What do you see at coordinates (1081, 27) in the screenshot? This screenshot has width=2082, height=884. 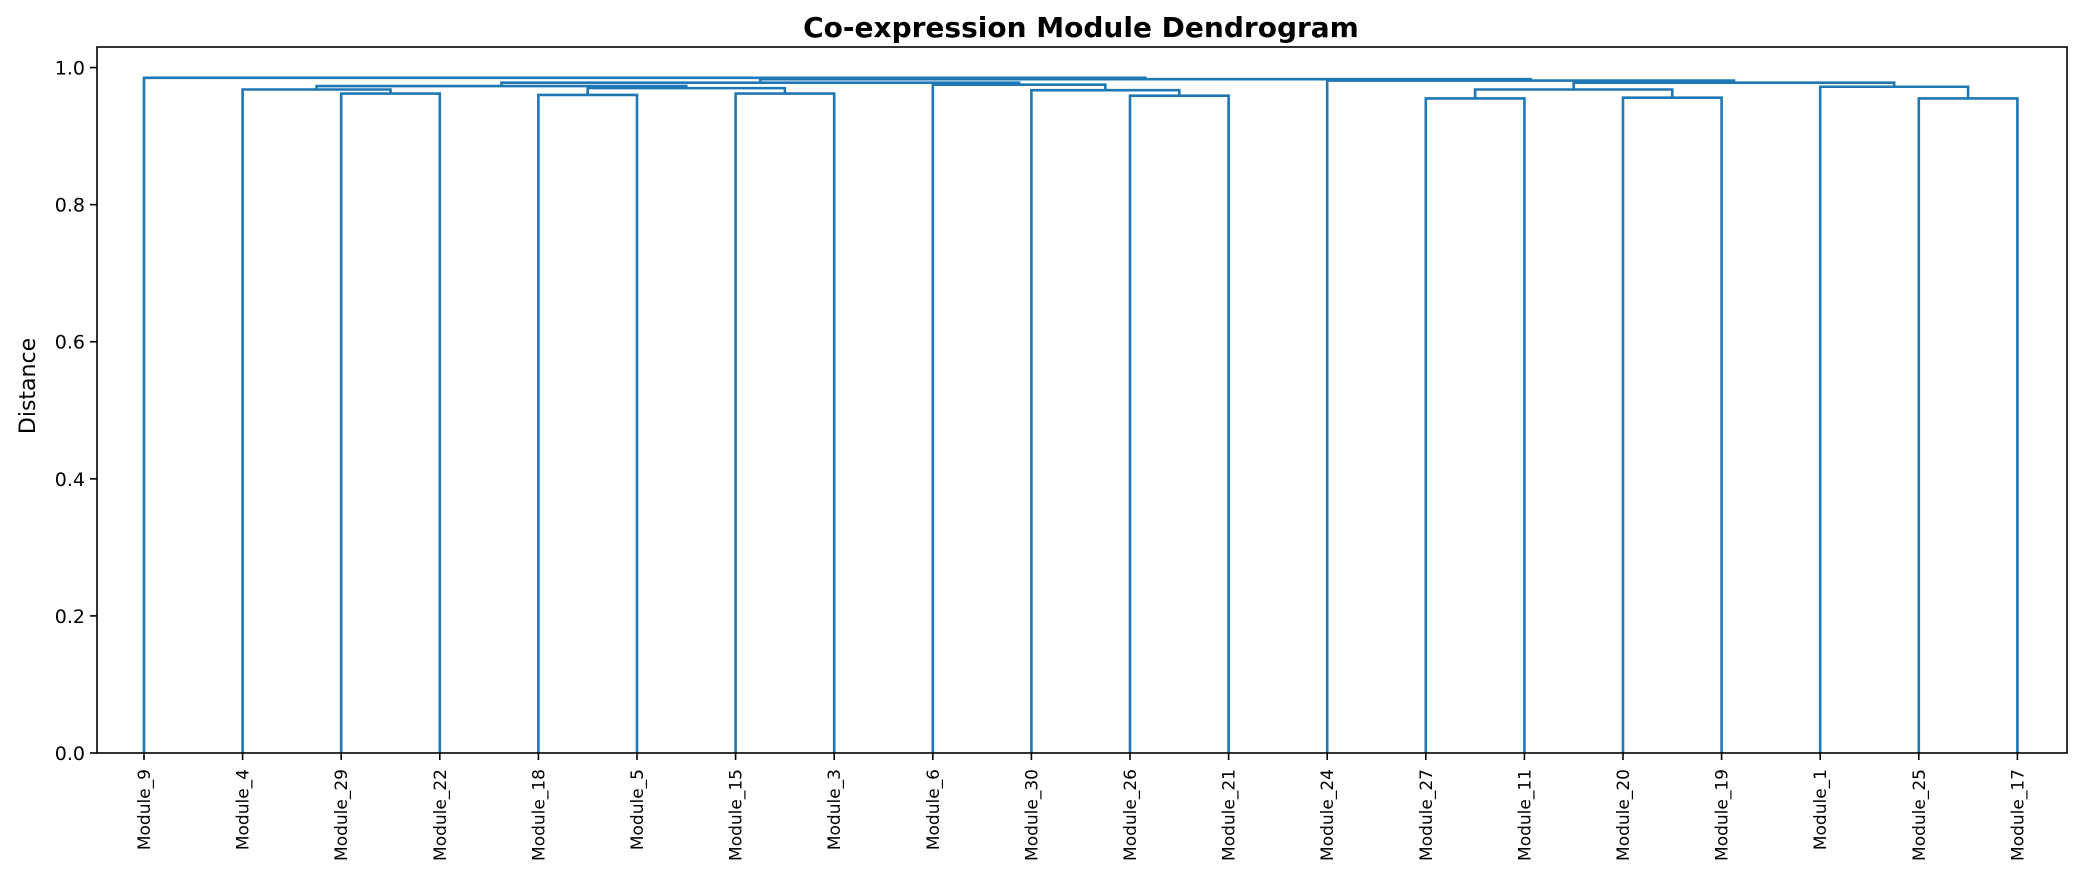 I see `chart-title: Co-expression Module Dendrogram` at bounding box center [1081, 27].